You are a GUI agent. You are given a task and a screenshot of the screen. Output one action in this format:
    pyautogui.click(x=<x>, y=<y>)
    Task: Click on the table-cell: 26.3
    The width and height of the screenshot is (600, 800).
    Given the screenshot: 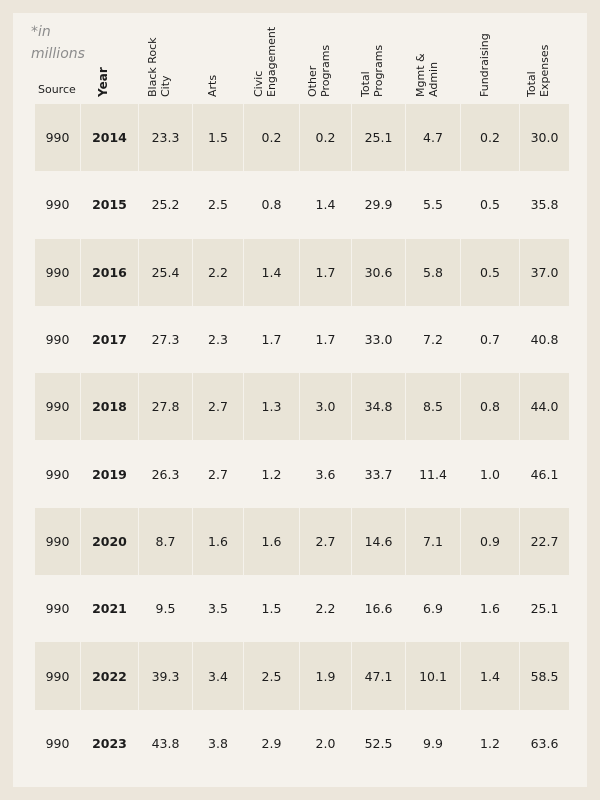 What is the action you would take?
    pyautogui.click(x=166, y=474)
    